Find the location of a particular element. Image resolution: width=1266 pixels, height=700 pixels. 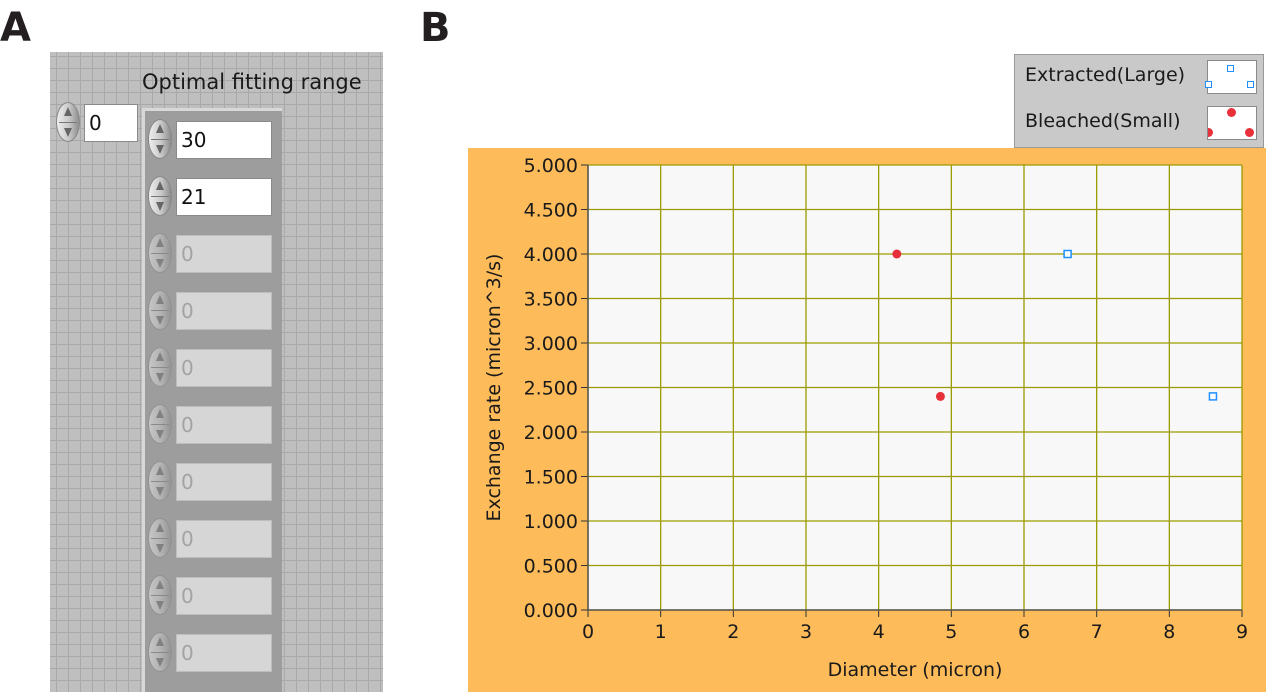

y-tick-label: 1.000 is located at coordinates (551, 522).